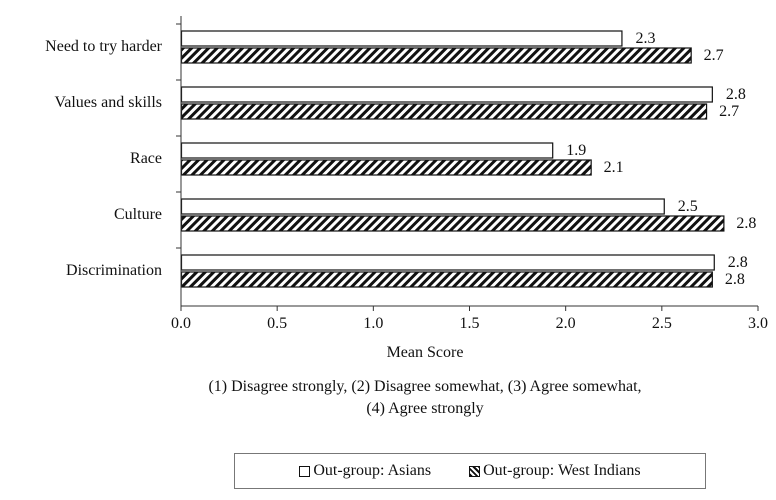 The image size is (776, 500). I want to click on category-label-values-and-skills: Values and skills, so click(108, 102).